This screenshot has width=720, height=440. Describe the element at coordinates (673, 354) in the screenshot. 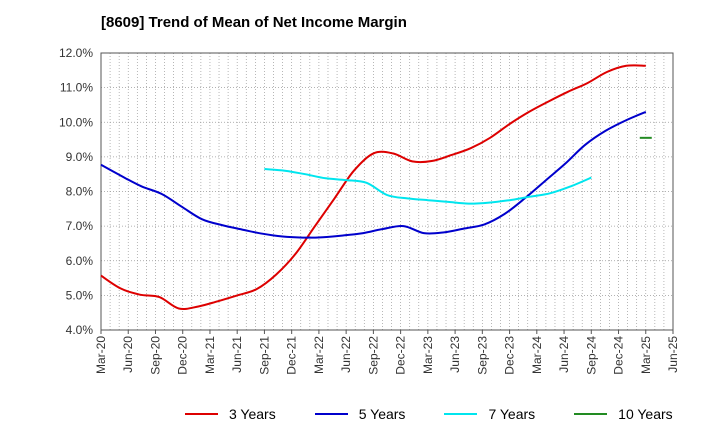

I see `x-tick-label: Jun-25` at that location.